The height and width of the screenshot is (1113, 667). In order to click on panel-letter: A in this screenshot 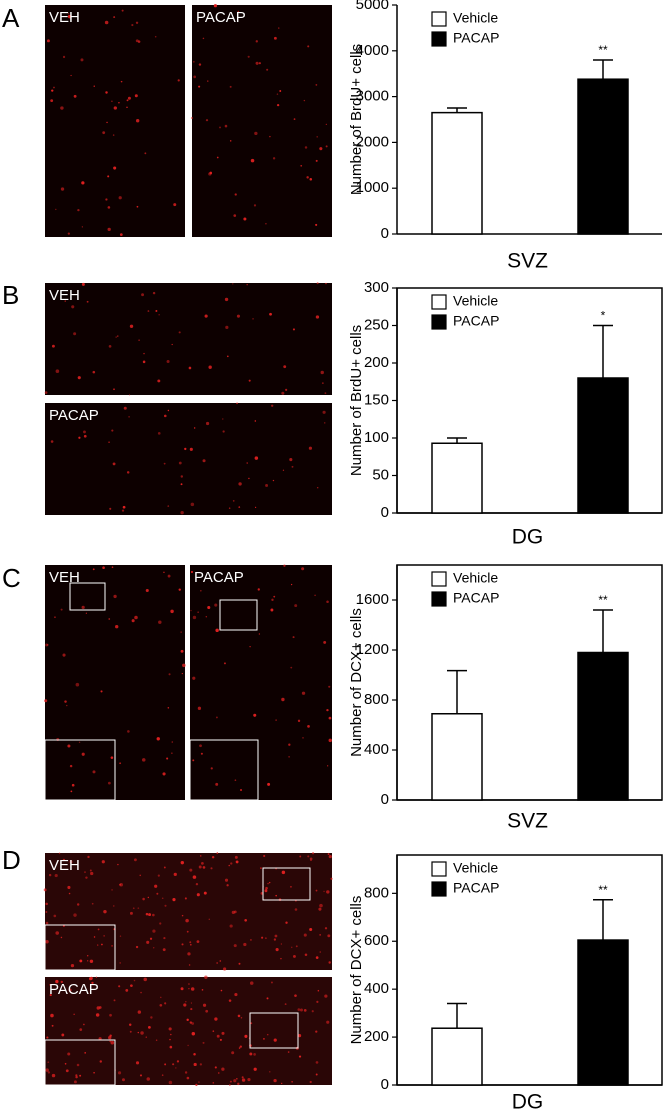, I will do `click(11, 18)`.